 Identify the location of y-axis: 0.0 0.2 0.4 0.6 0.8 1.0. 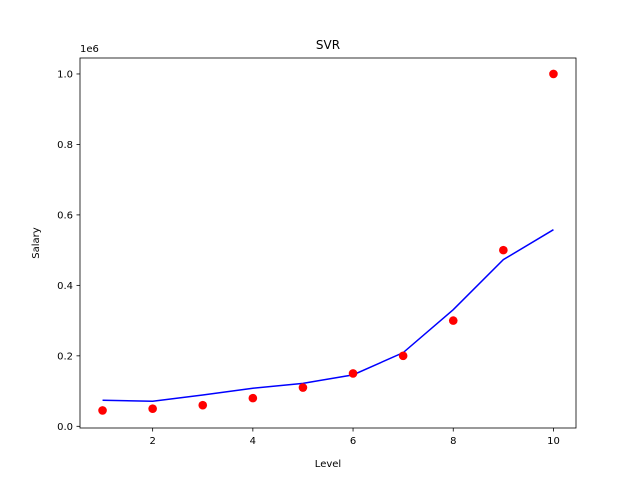
(68, 251).